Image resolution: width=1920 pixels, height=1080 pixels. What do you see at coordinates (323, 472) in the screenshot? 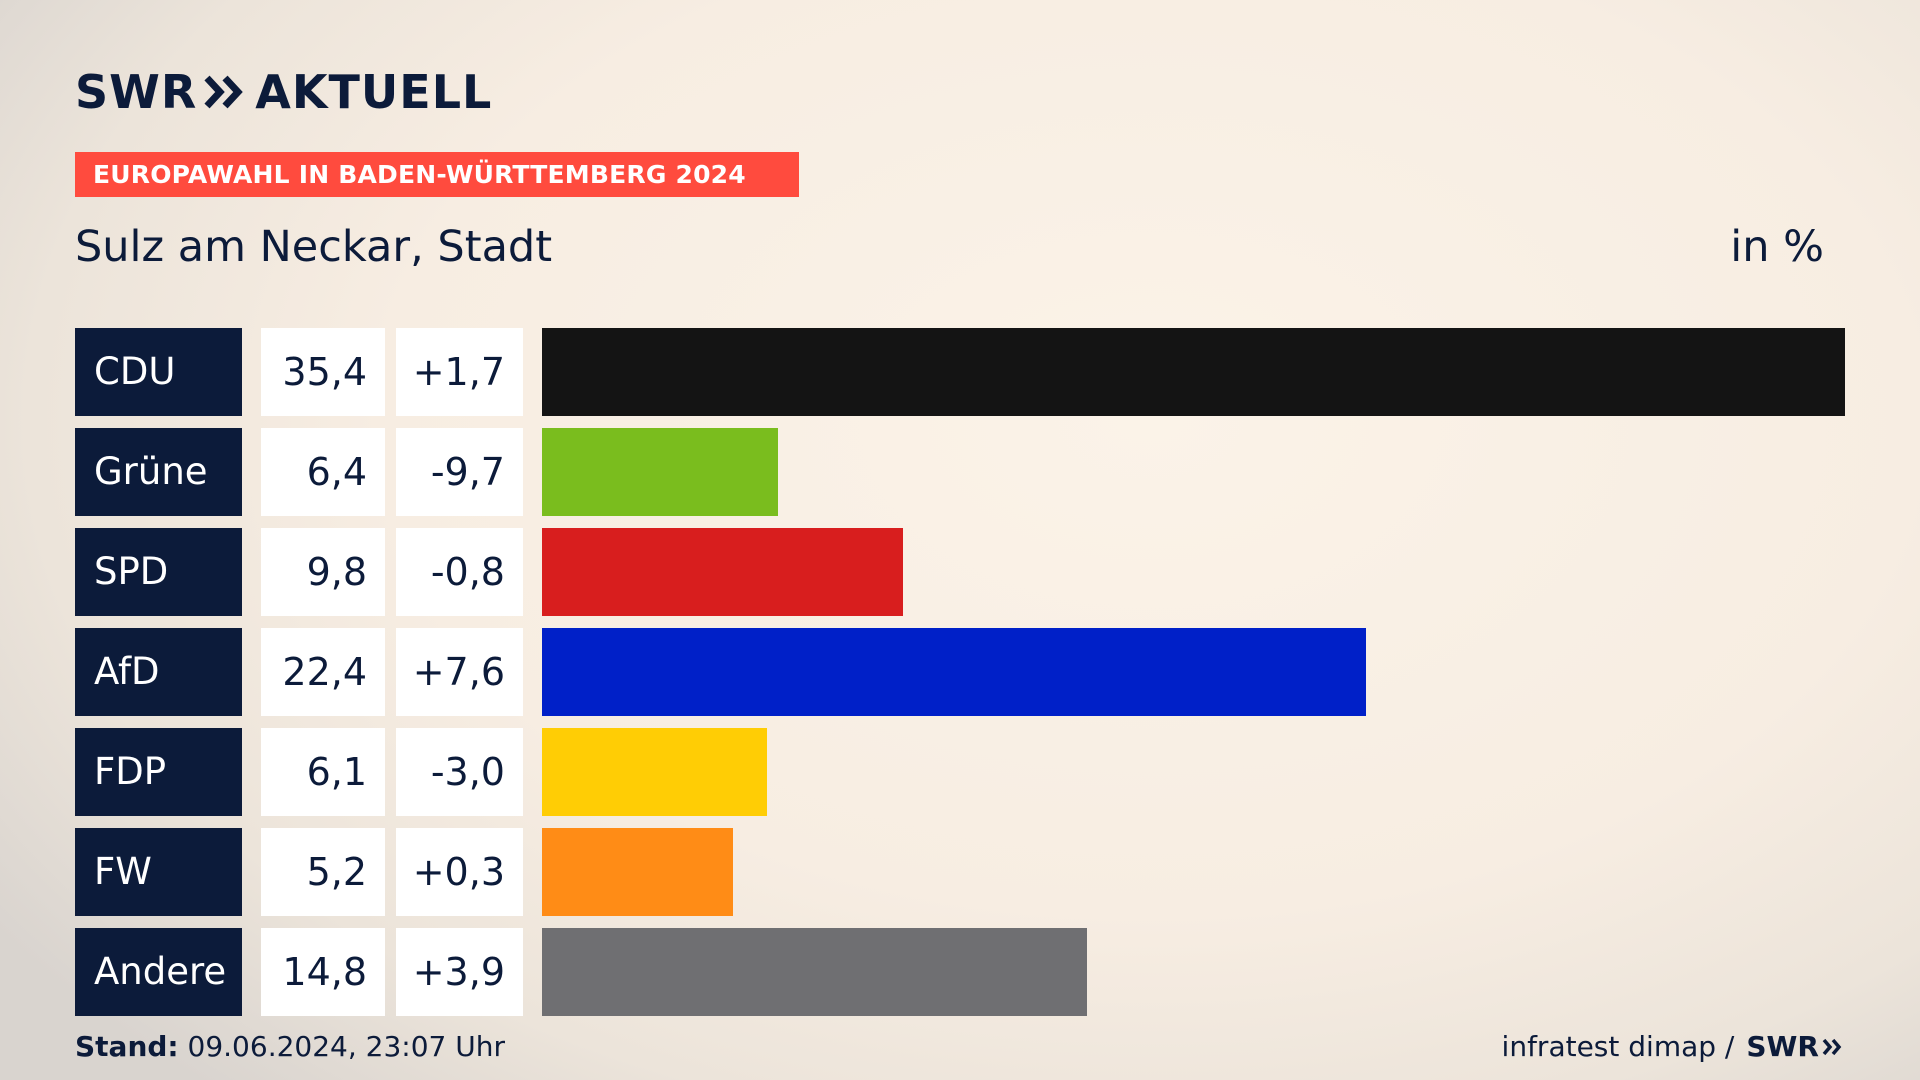
I see `percent-value: 6,4` at bounding box center [323, 472].